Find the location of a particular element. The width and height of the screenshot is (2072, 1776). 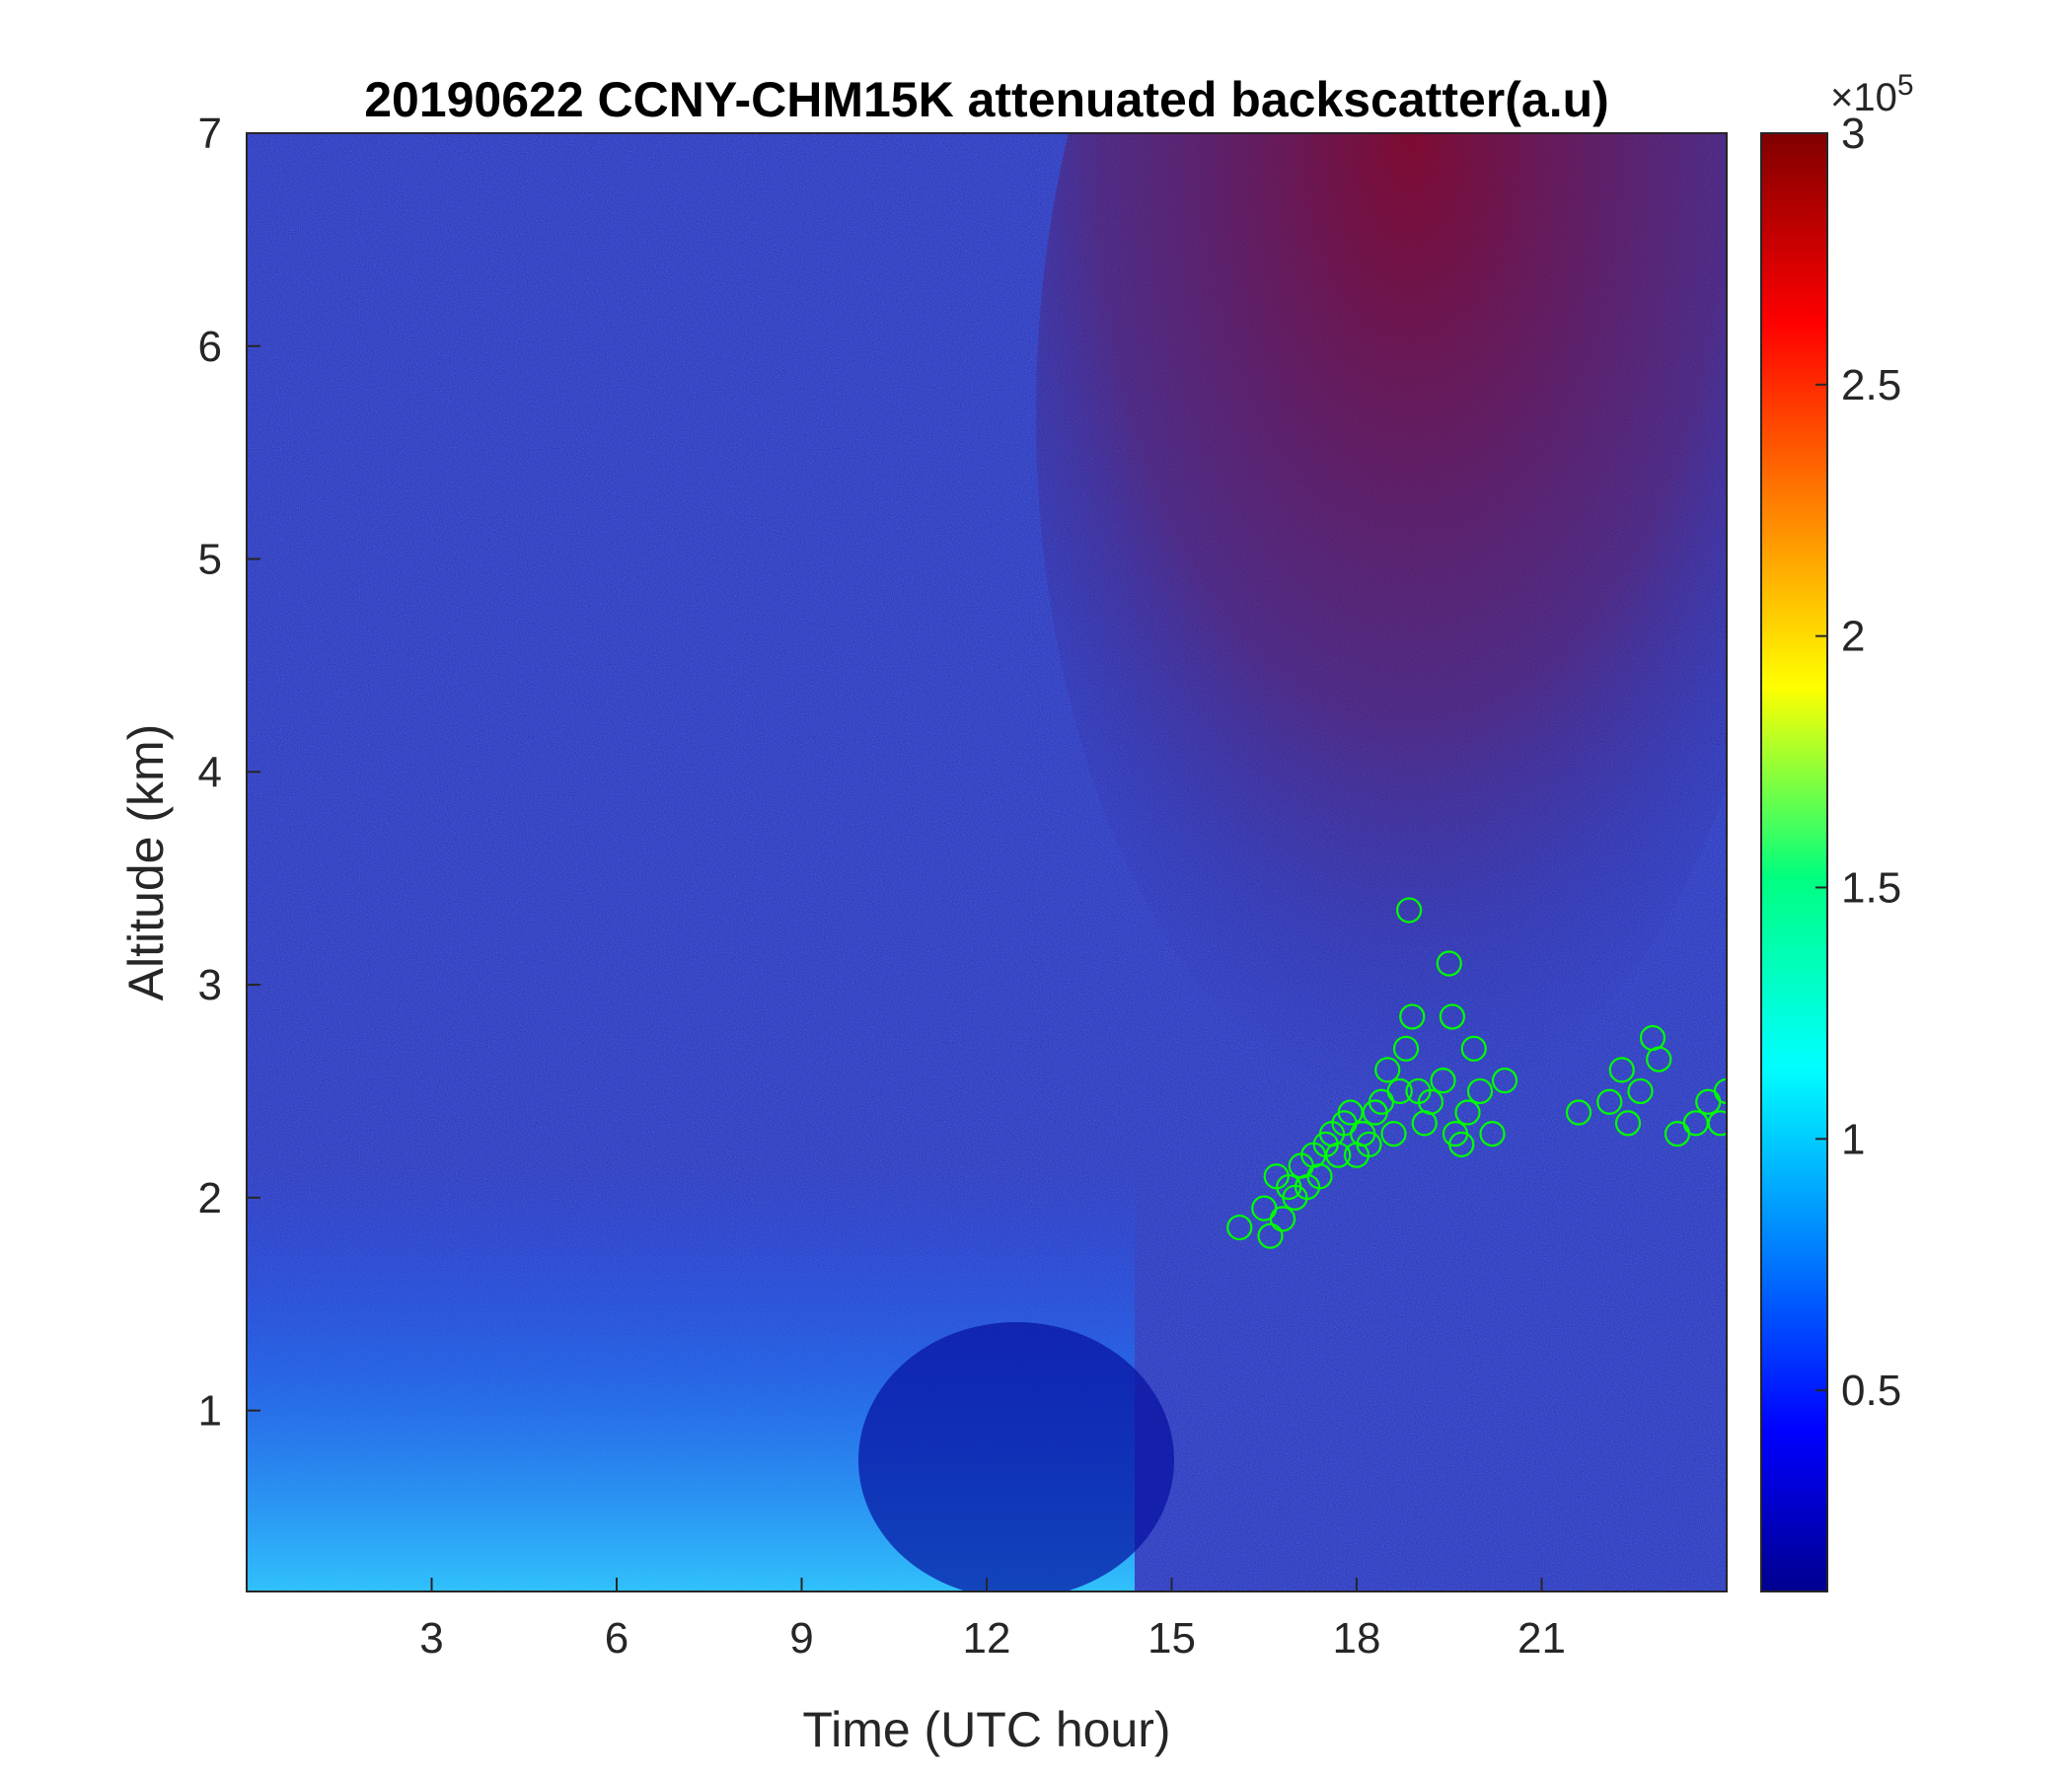

y-tick-label: 1 is located at coordinates (210, 1411).